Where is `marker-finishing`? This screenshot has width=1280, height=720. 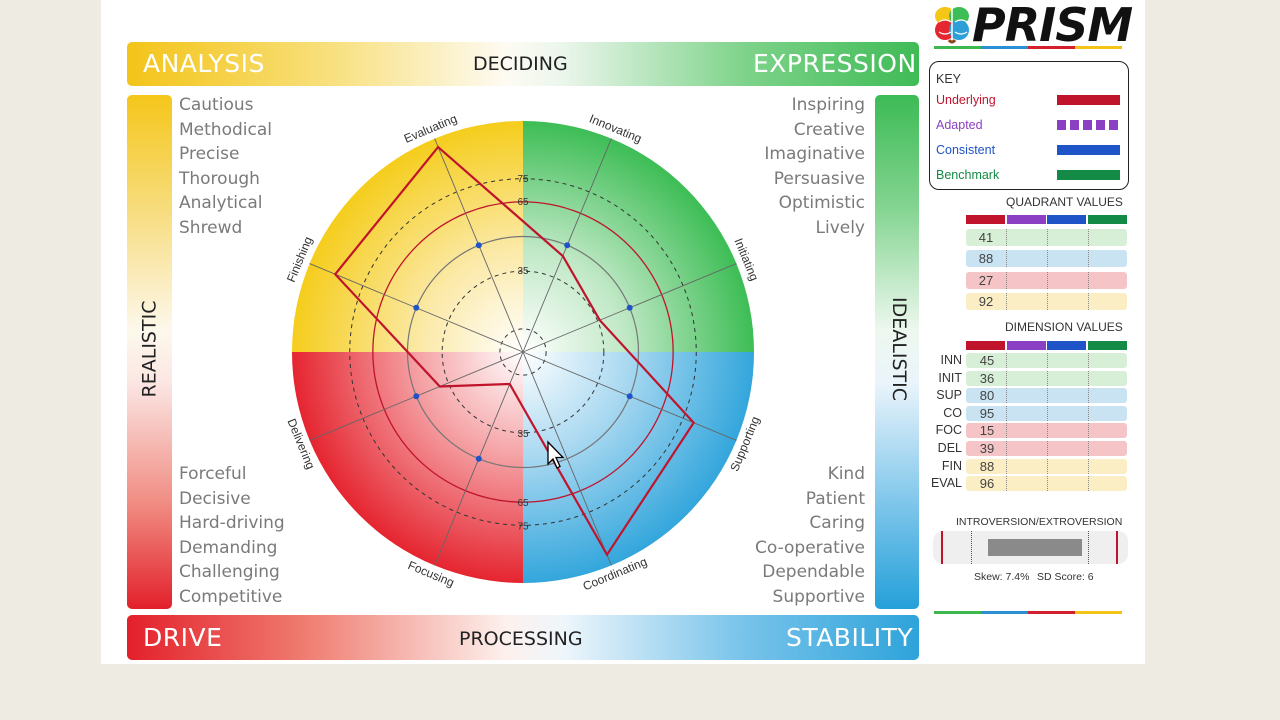 marker-finishing is located at coordinates (416, 307).